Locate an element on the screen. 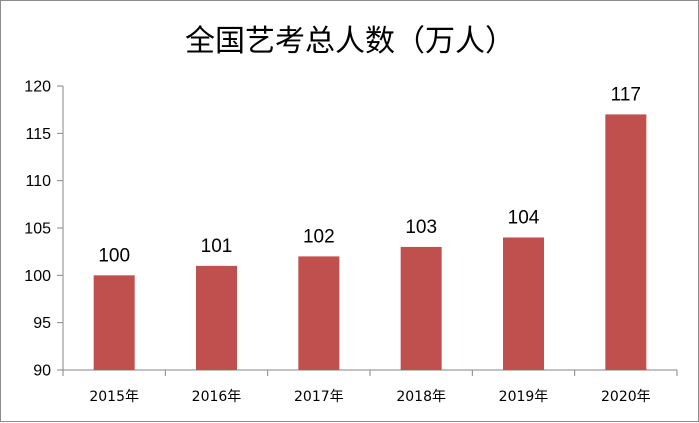 Image resolution: width=699 pixels, height=423 pixels. y-tick-label: 120 is located at coordinates (37, 87).